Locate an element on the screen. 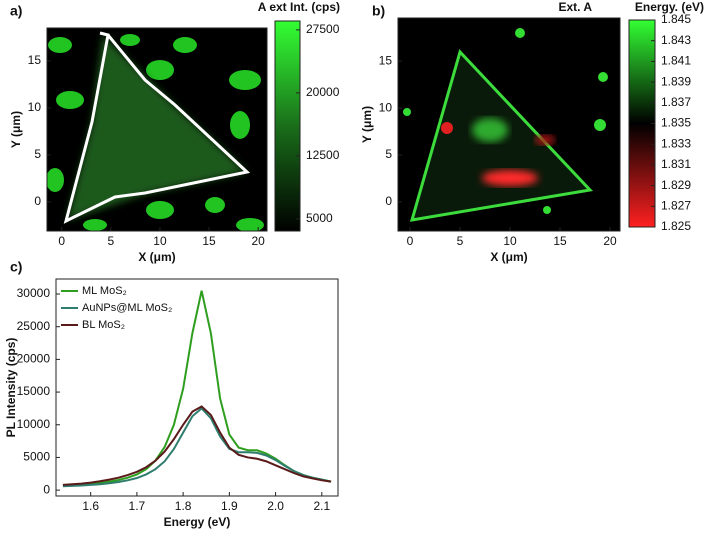 The image size is (708, 533). colorbar-tick-label: 27500 is located at coordinates (323, 29).